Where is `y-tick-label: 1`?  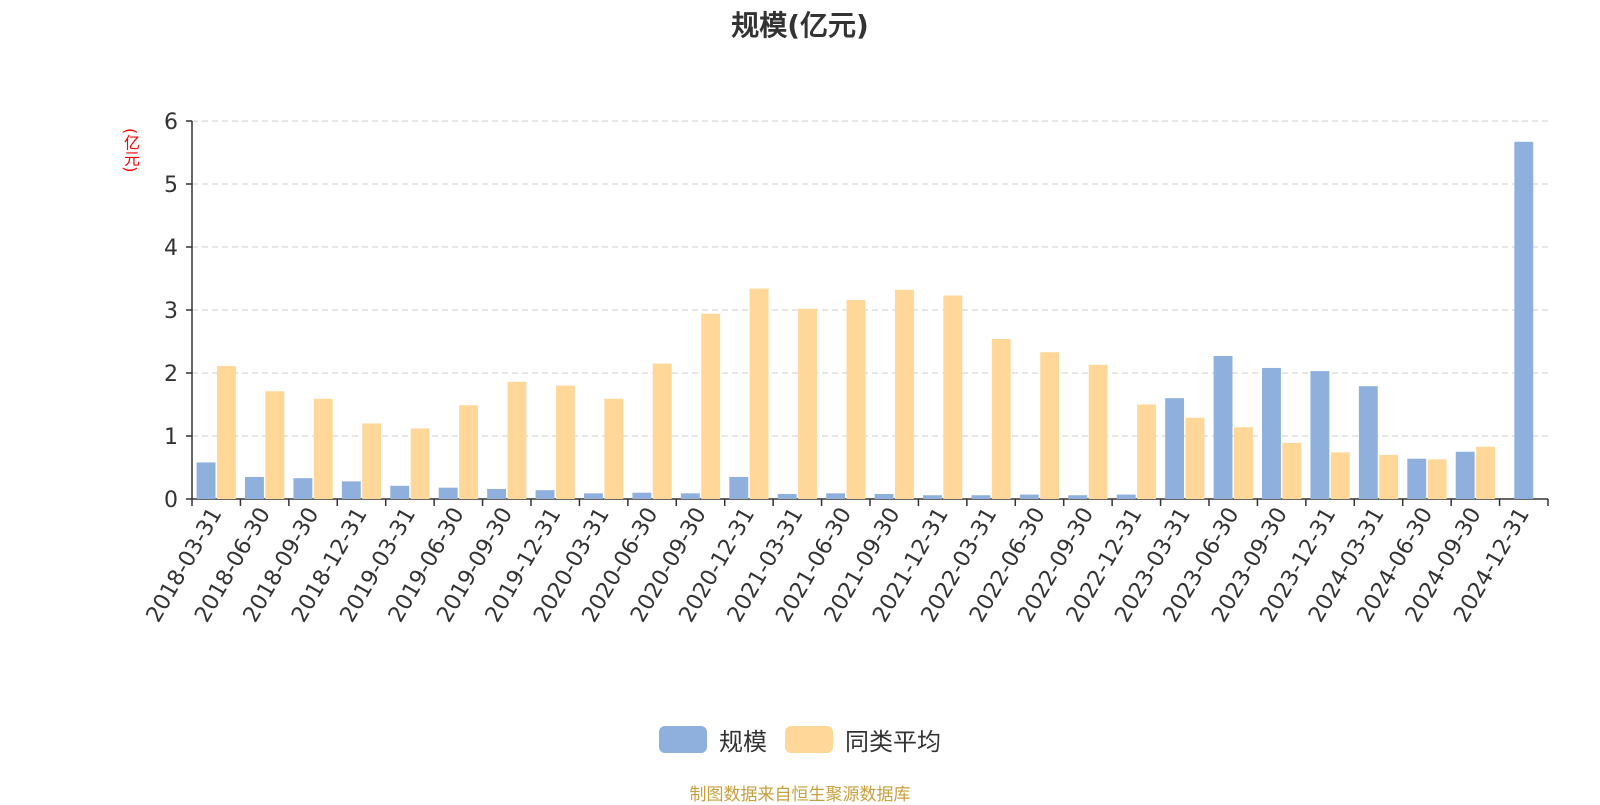
y-tick-label: 1 is located at coordinates (171, 437).